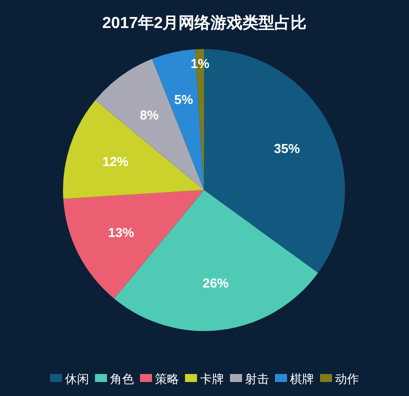  I want to click on data-label: 35%, so click(287, 148).